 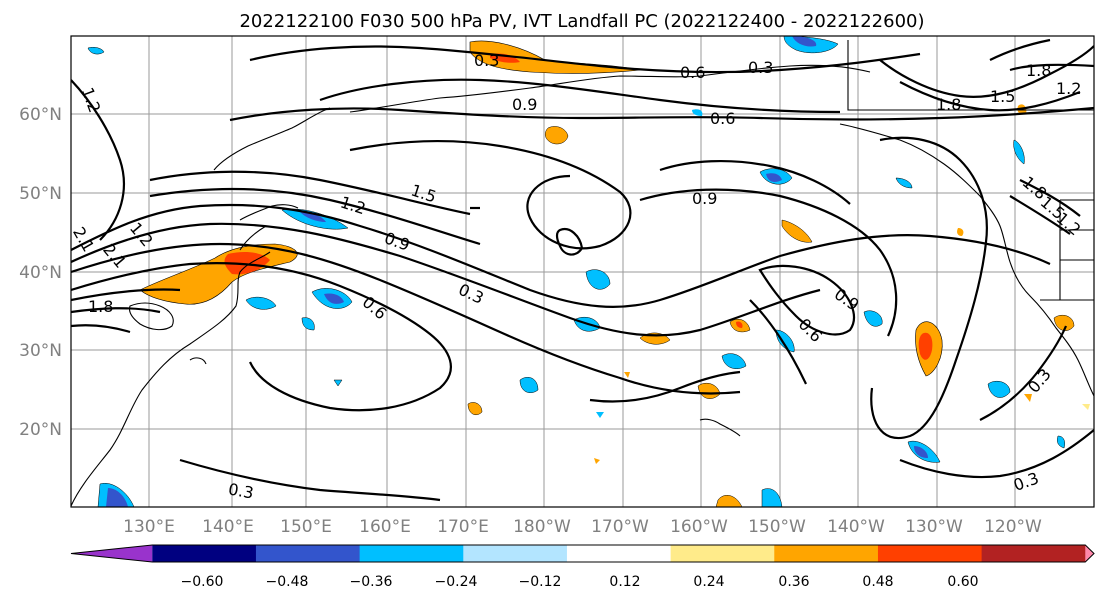 I want to click on lon-label: 140°E, so click(x=228, y=527).